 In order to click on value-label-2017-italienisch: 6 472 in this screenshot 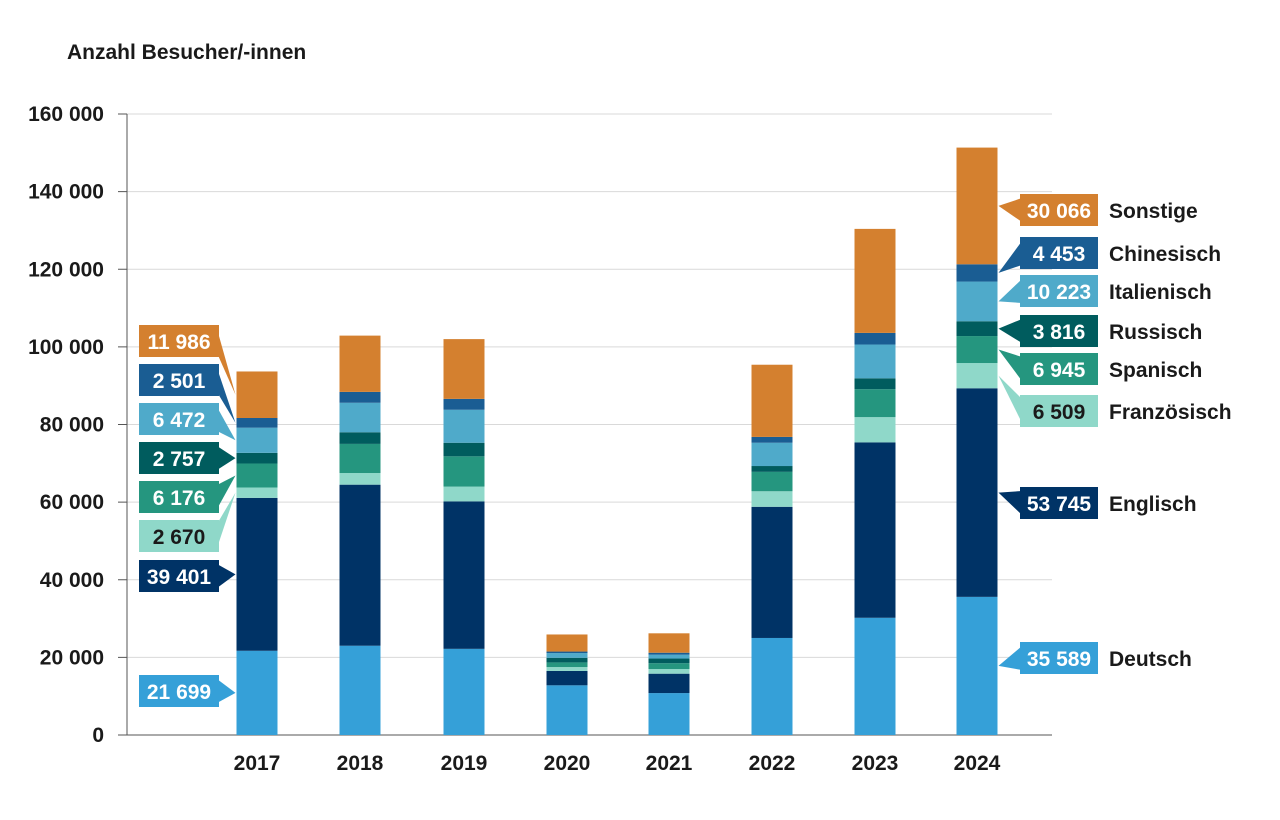, I will do `click(187, 422)`.